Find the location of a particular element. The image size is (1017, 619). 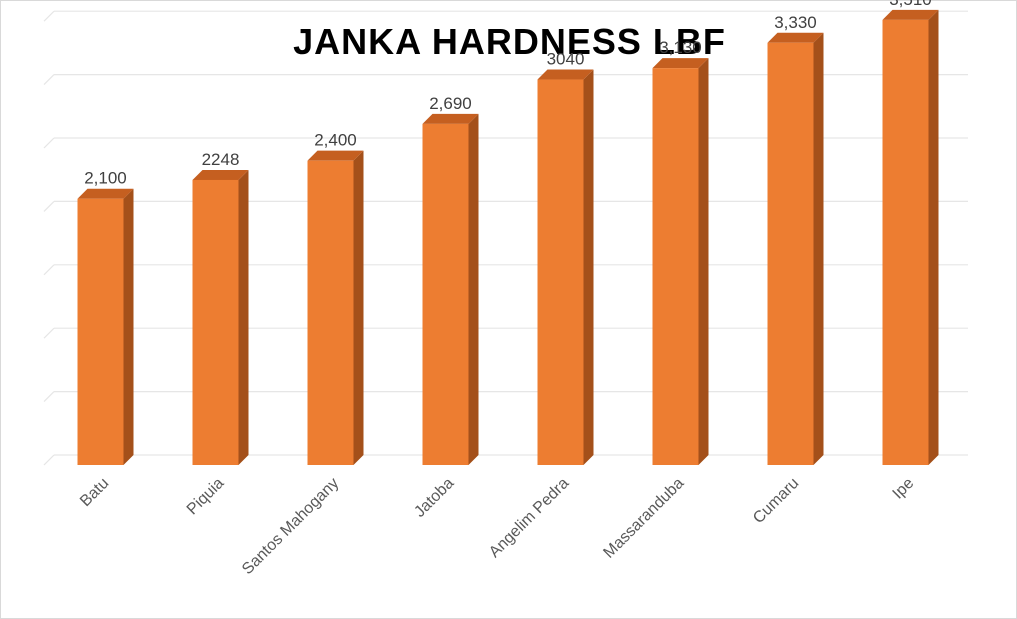

category-label: Batu is located at coordinates (94, 492).